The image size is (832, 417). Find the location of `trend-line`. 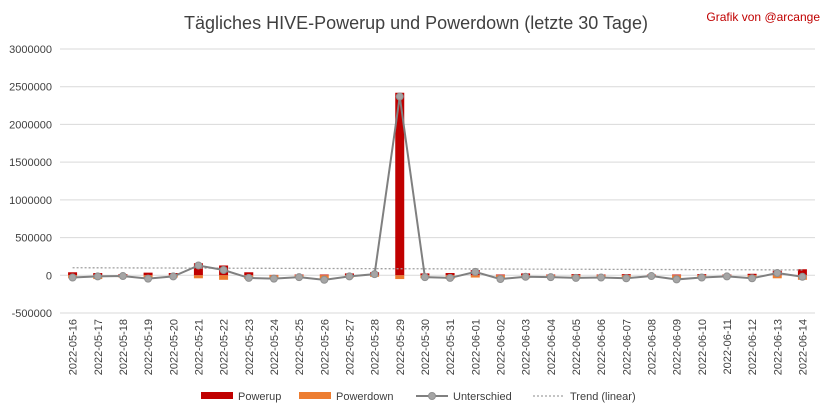

trend-line is located at coordinates (437, 269).